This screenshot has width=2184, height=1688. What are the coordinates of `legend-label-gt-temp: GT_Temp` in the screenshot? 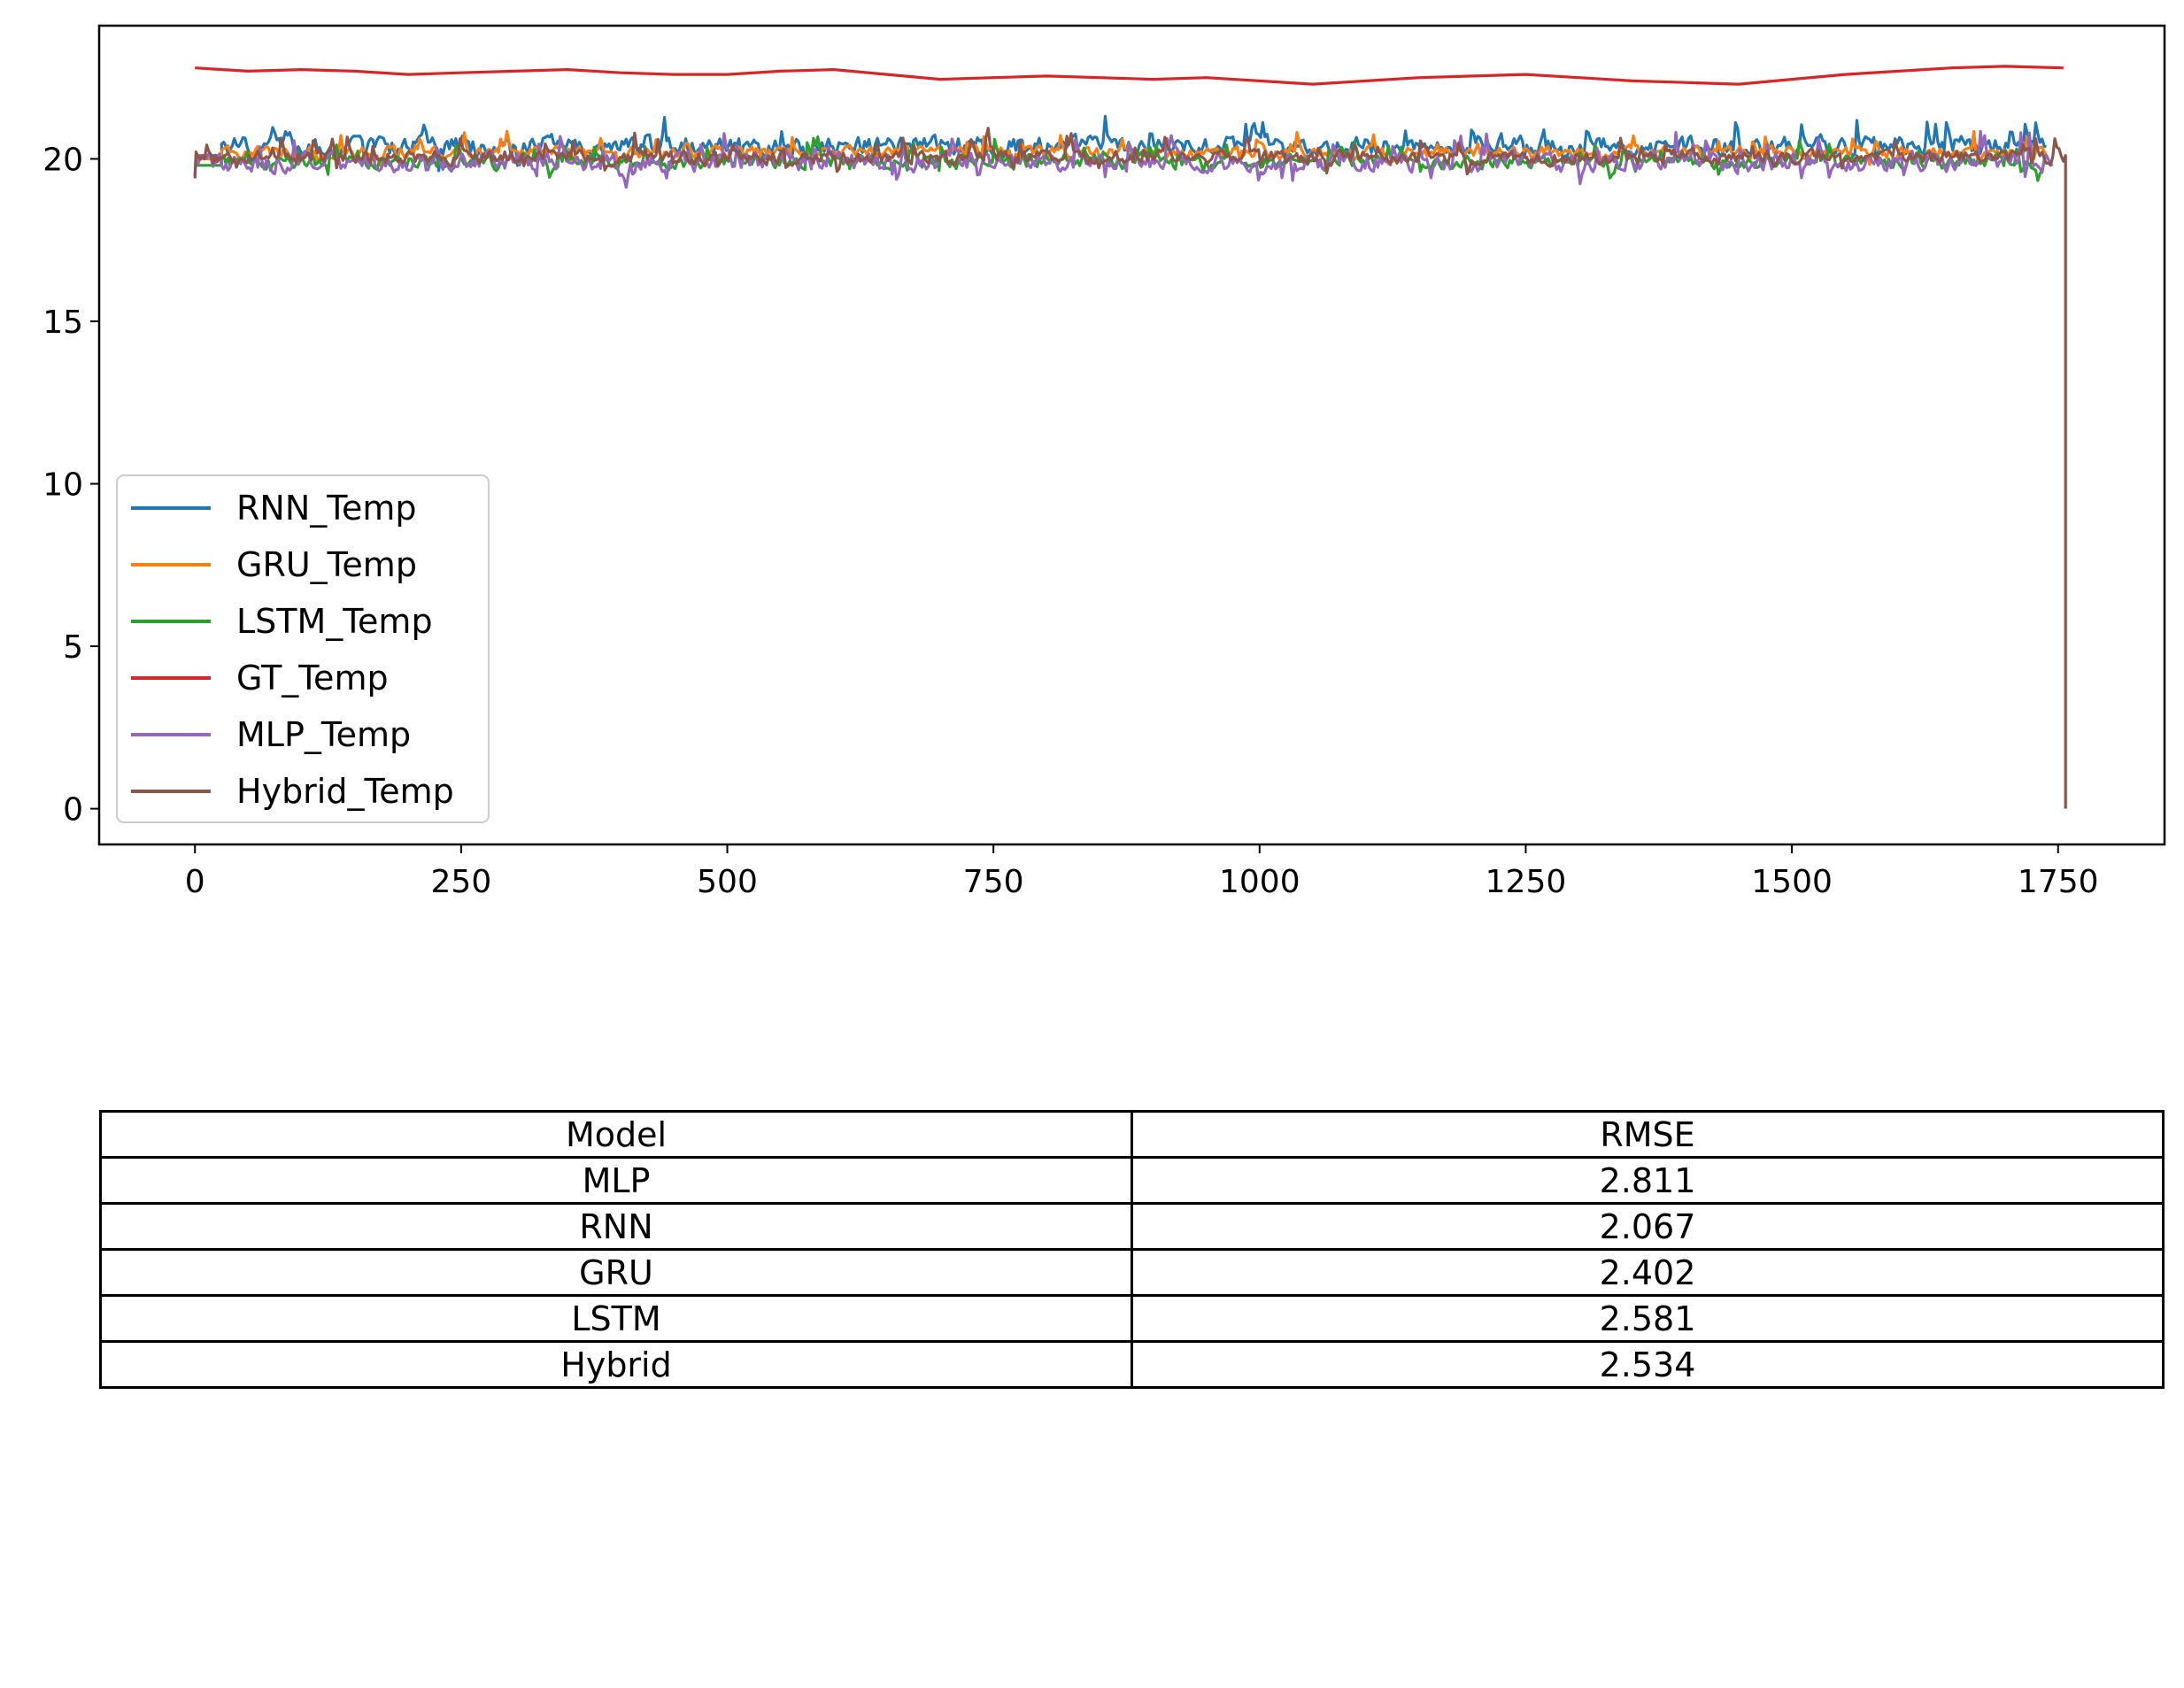 It's located at (312, 678).